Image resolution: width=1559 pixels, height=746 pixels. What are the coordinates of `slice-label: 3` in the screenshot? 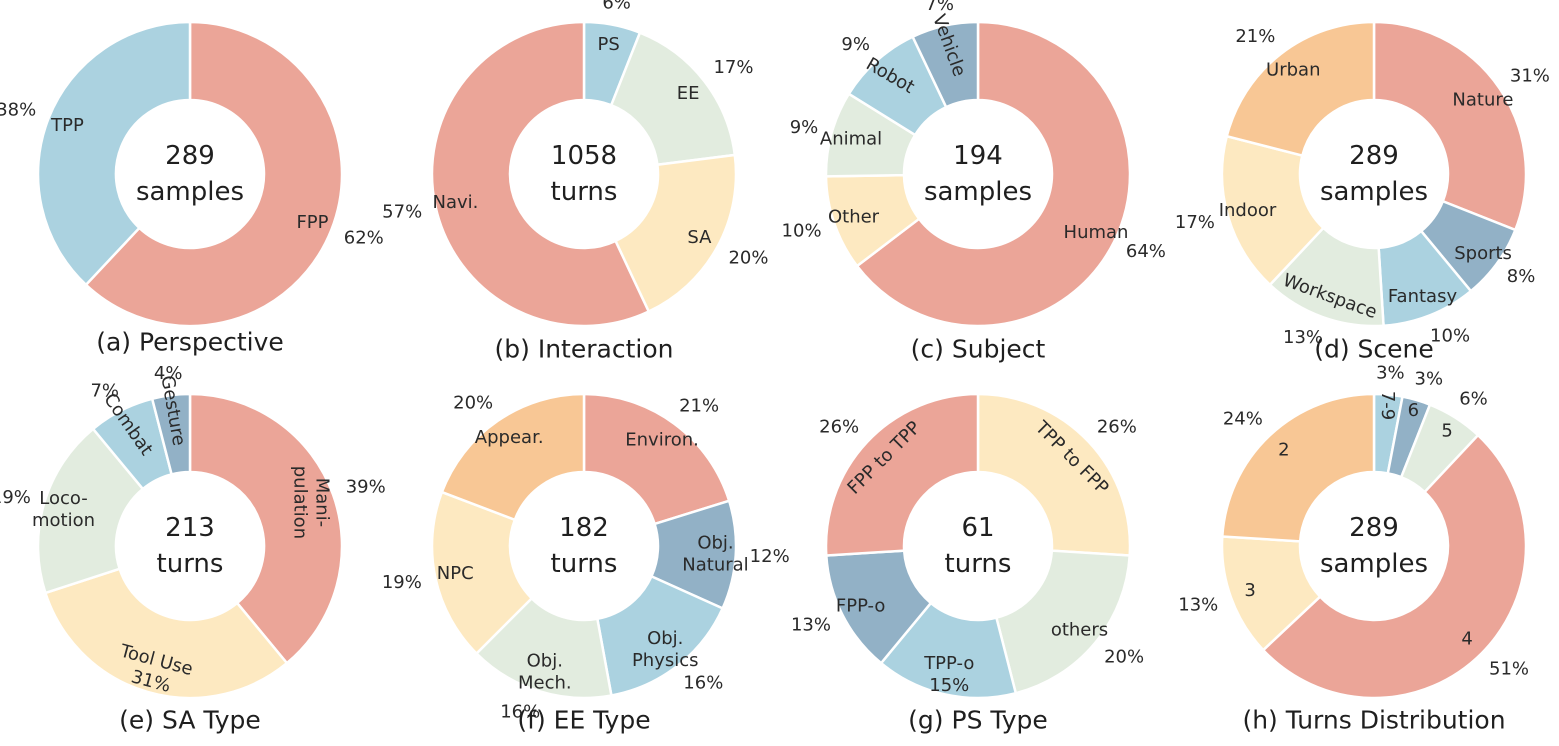 It's located at (1249, 590).